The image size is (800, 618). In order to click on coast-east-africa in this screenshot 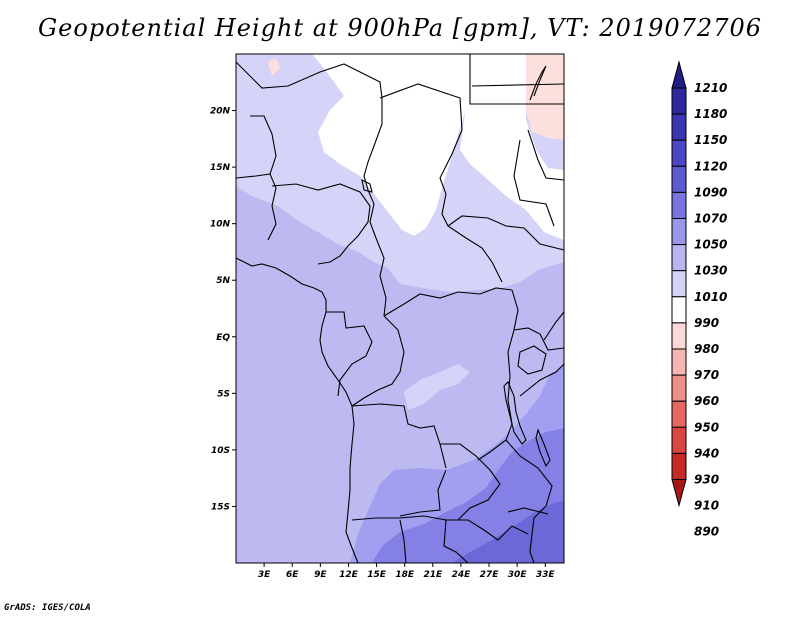, I will do `click(553, 326)`.